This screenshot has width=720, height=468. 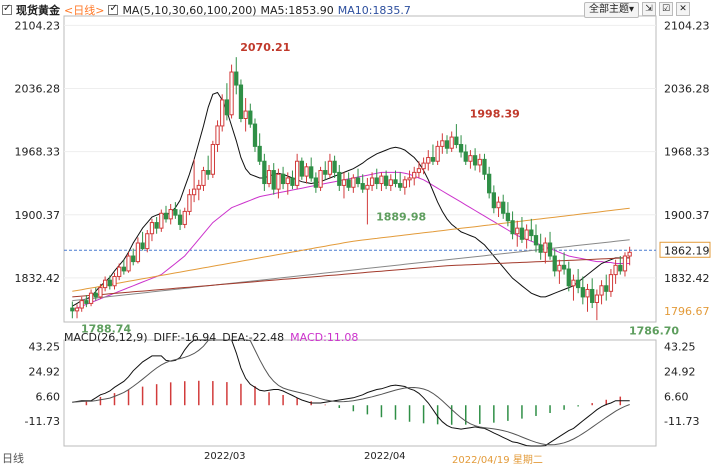 I want to click on ma-checkbox-icon, so click(x=113, y=9).